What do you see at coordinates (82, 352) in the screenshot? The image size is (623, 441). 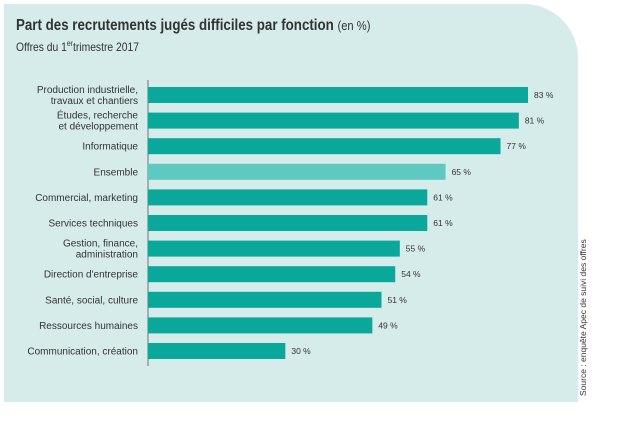 I see `category-label-10-0: Communication, création` at bounding box center [82, 352].